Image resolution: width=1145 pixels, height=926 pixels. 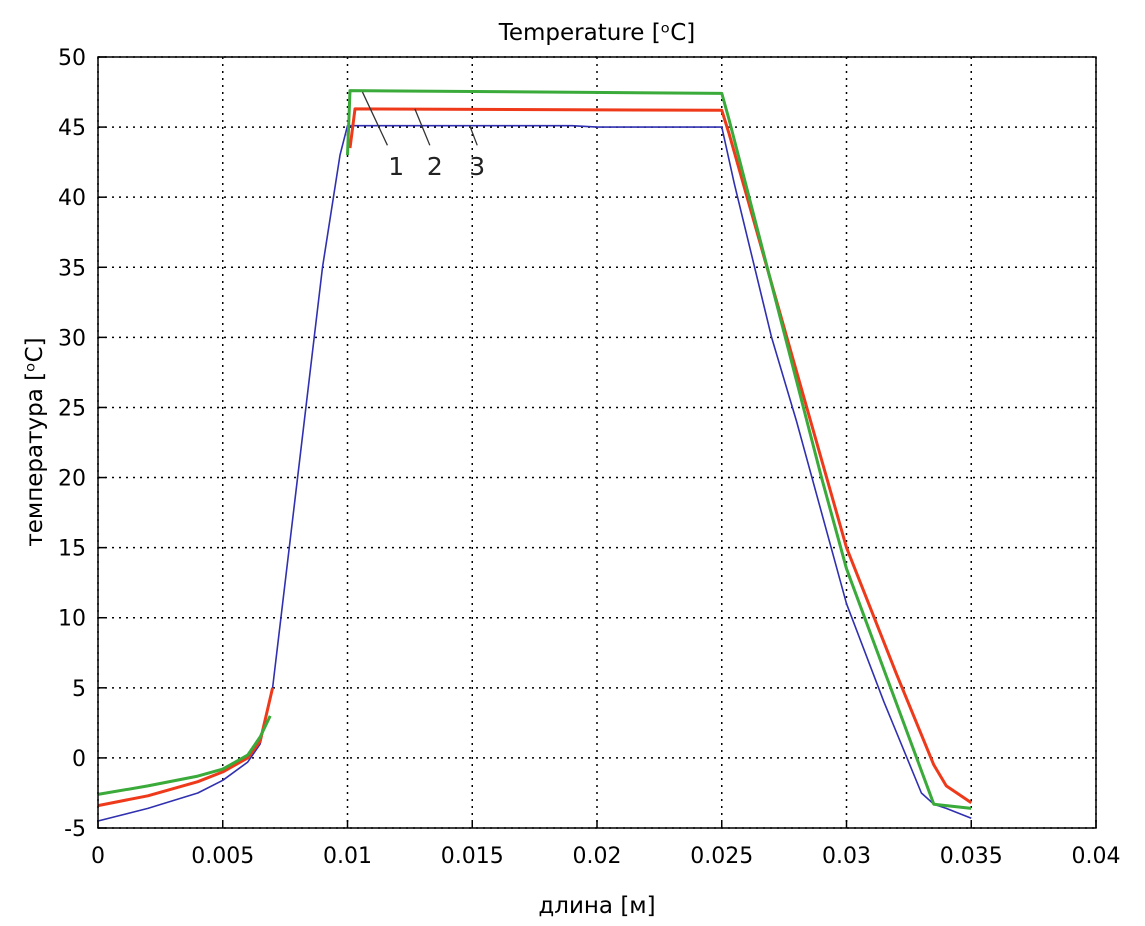 I want to click on x-tick-label: 0.025, so click(x=721, y=856).